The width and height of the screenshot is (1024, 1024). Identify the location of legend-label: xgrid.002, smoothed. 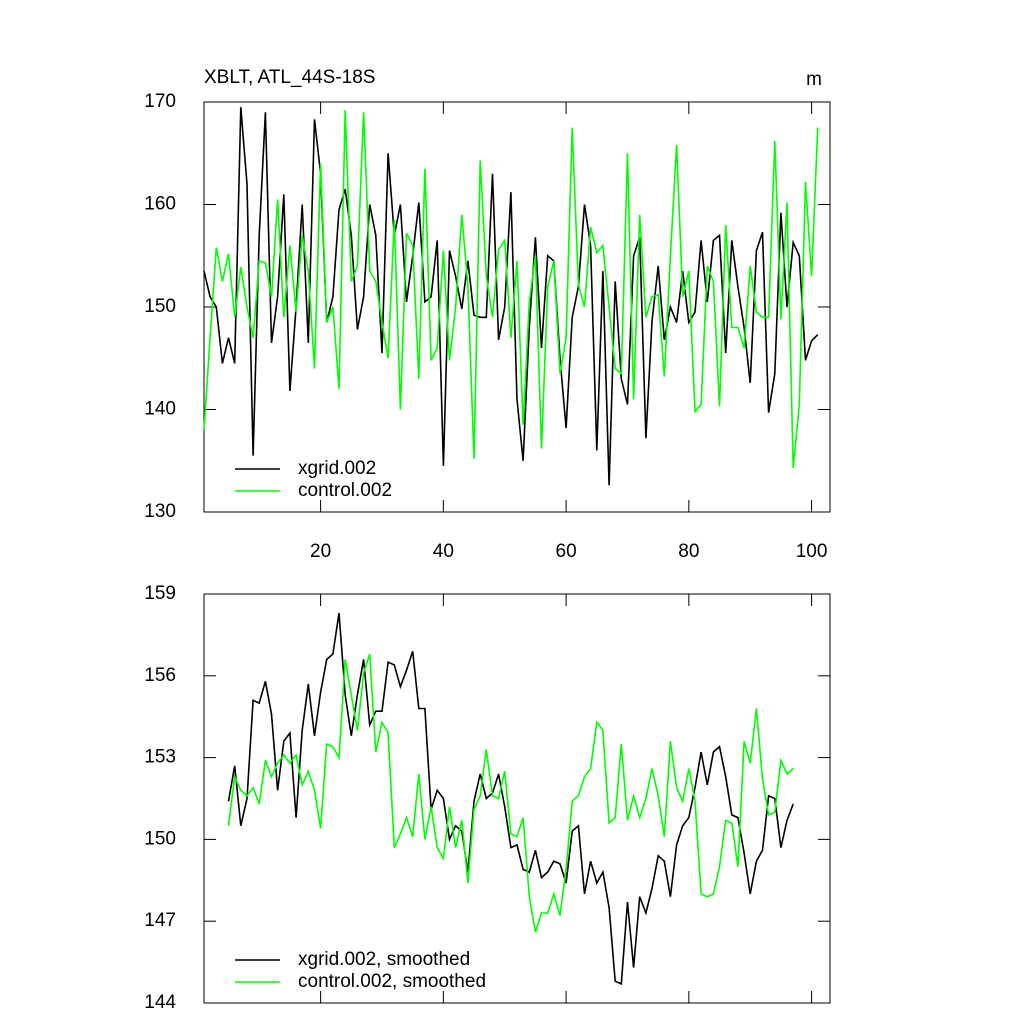
(384, 959).